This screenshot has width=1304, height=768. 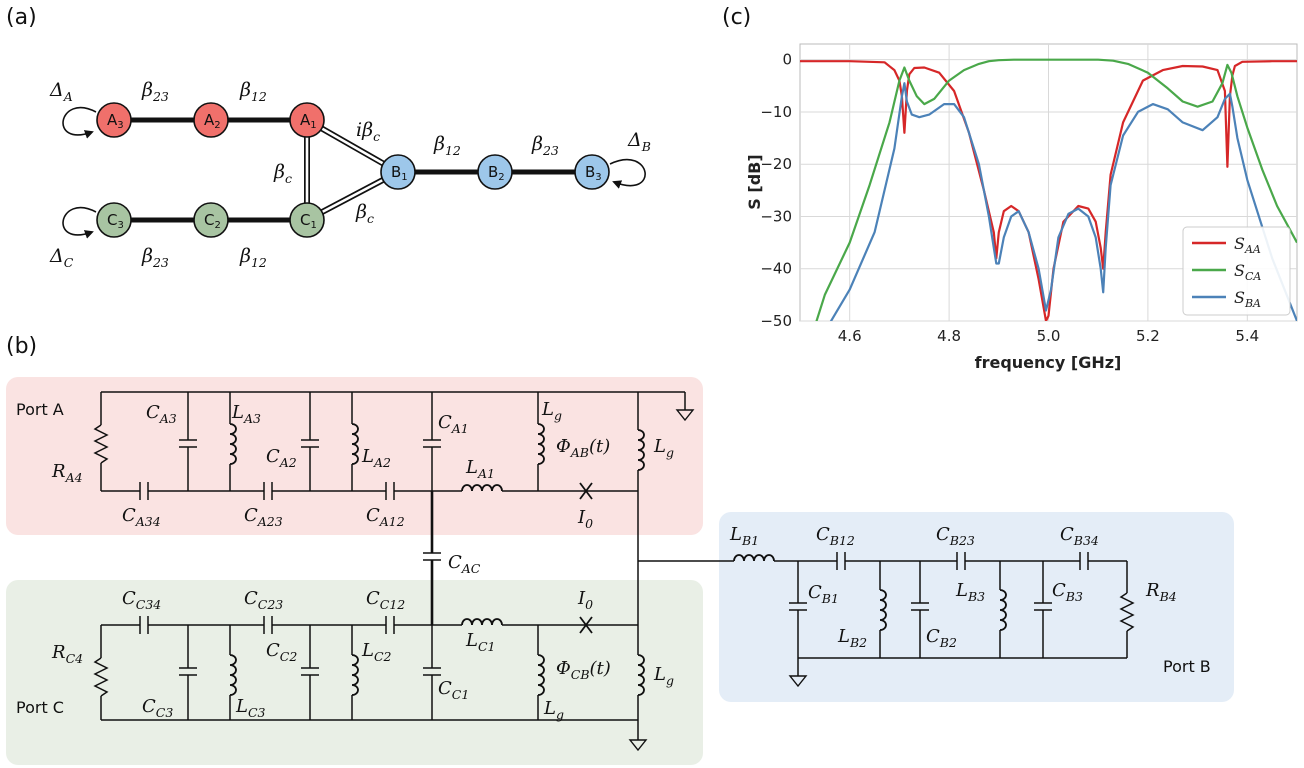 What do you see at coordinates (246, 414) in the screenshot?
I see `label-la3: LA3` at bounding box center [246, 414].